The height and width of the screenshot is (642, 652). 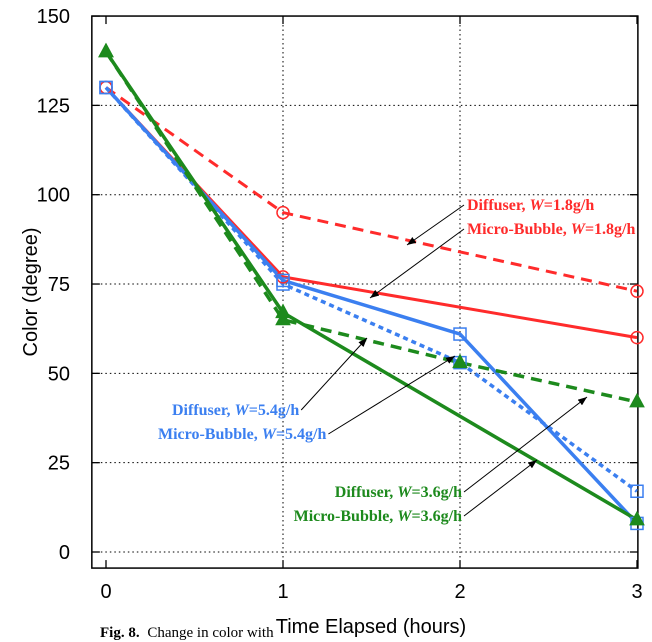 I want to click on figure-caption-label: Fig. 8., so click(x=120, y=633).